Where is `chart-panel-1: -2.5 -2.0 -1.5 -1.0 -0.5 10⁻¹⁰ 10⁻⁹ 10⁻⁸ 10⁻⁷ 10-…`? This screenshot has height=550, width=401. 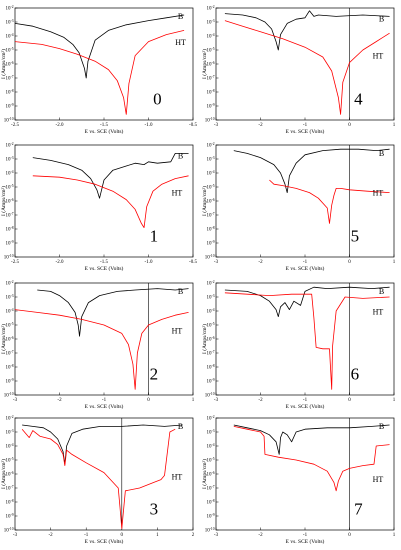
chart-panel-1: -2.5 -2.0 -1.5 -1.0 -0.5 10⁻¹⁰ 10⁻⁹ 10⁻⁸ 10⁻⁷ 10-… is located at coordinates (98, 207).